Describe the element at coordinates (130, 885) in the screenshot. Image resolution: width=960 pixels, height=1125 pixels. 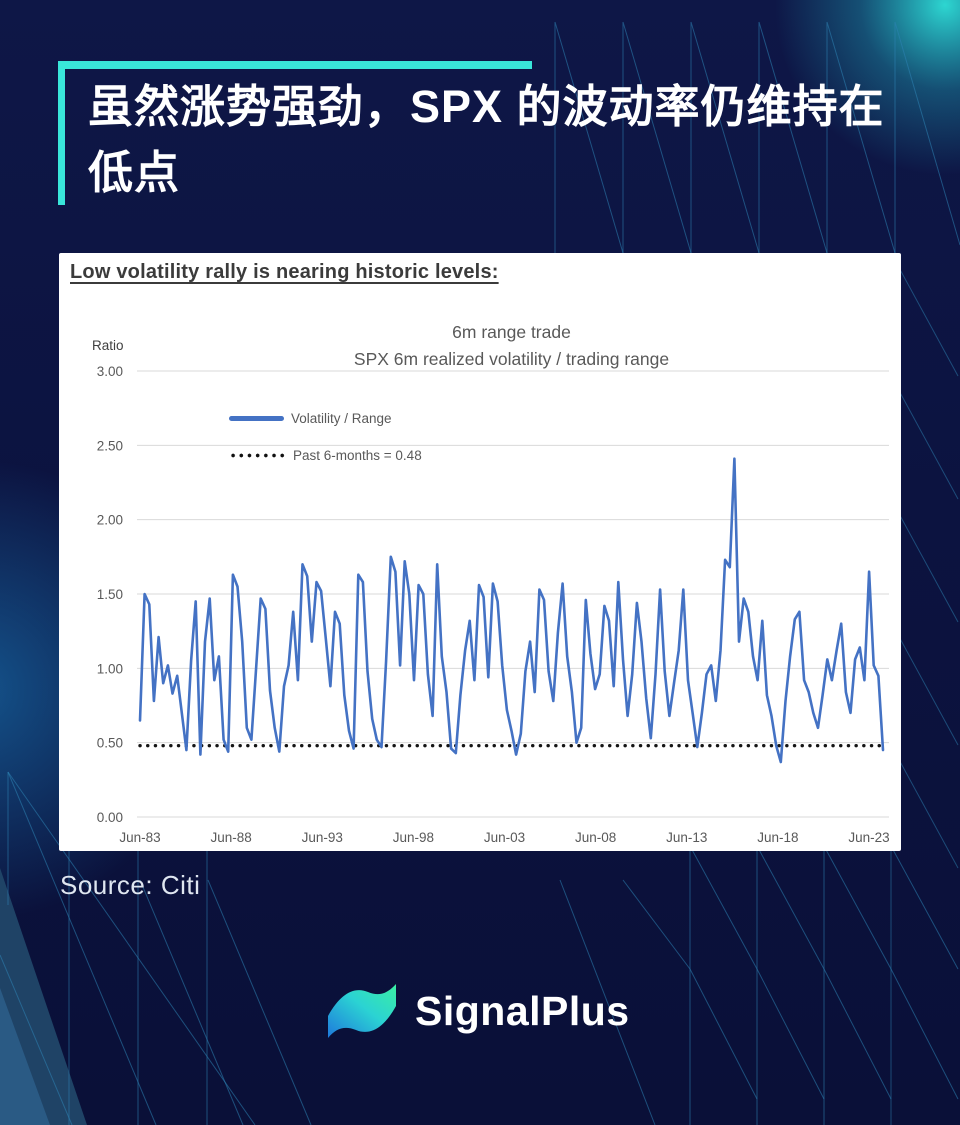
I see `source-label: Source: Citi` at that location.